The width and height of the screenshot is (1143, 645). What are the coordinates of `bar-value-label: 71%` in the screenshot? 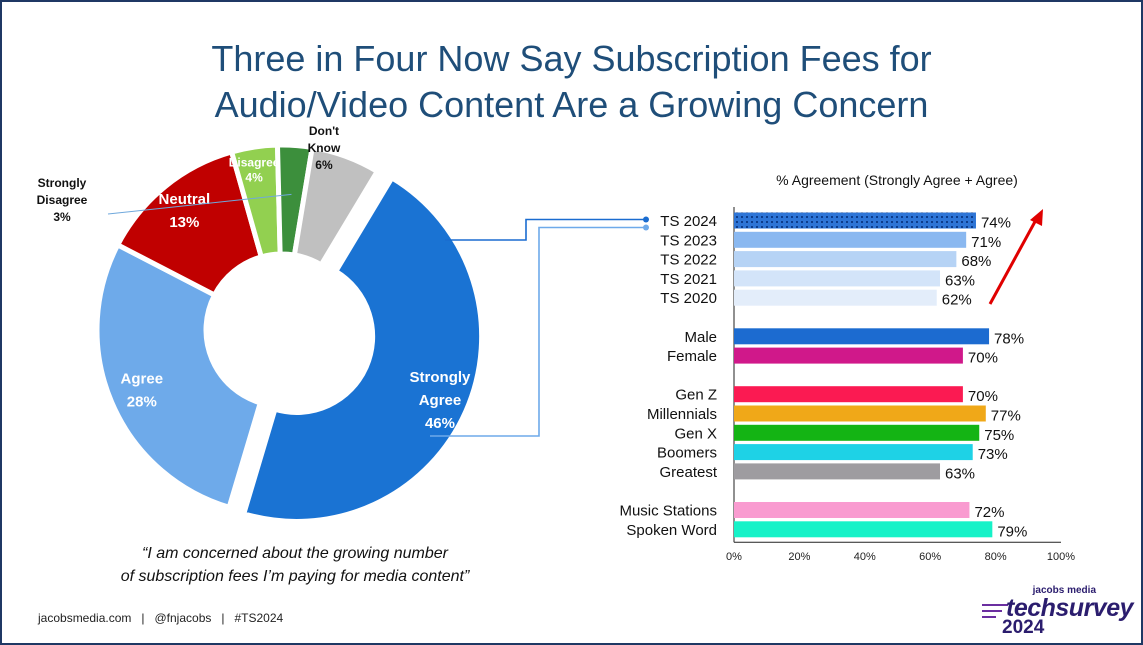 It's located at (986, 242).